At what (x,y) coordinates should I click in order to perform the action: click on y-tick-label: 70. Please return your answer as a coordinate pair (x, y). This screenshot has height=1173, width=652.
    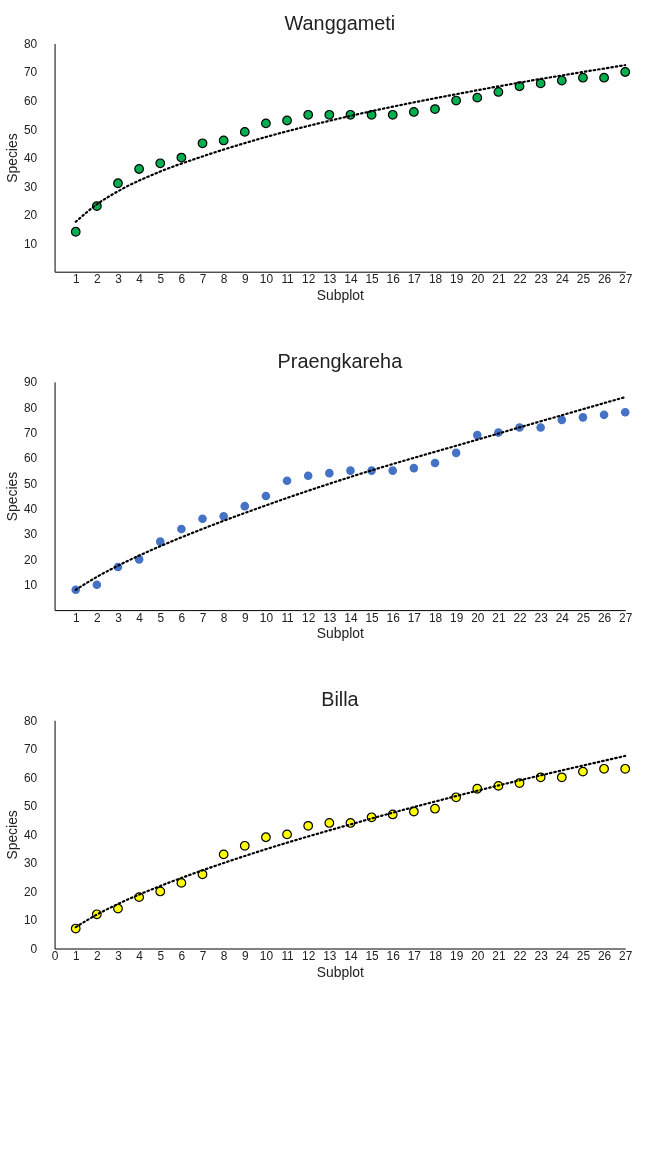
    Looking at the image, I should click on (30, 72).